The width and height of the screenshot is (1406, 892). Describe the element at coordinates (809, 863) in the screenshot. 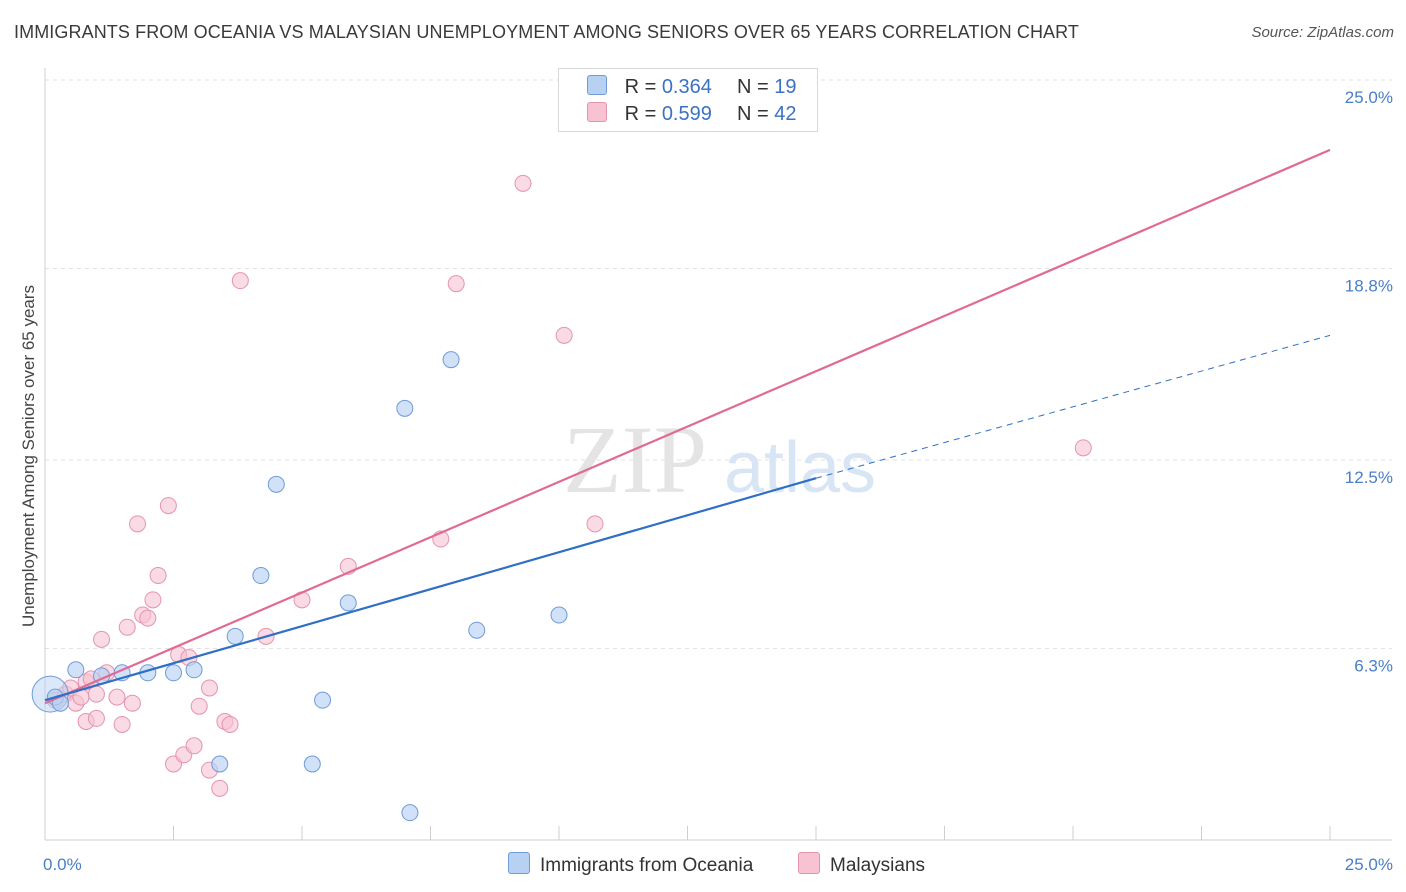

I see `bottom-legend-swatch-malaysians` at that location.